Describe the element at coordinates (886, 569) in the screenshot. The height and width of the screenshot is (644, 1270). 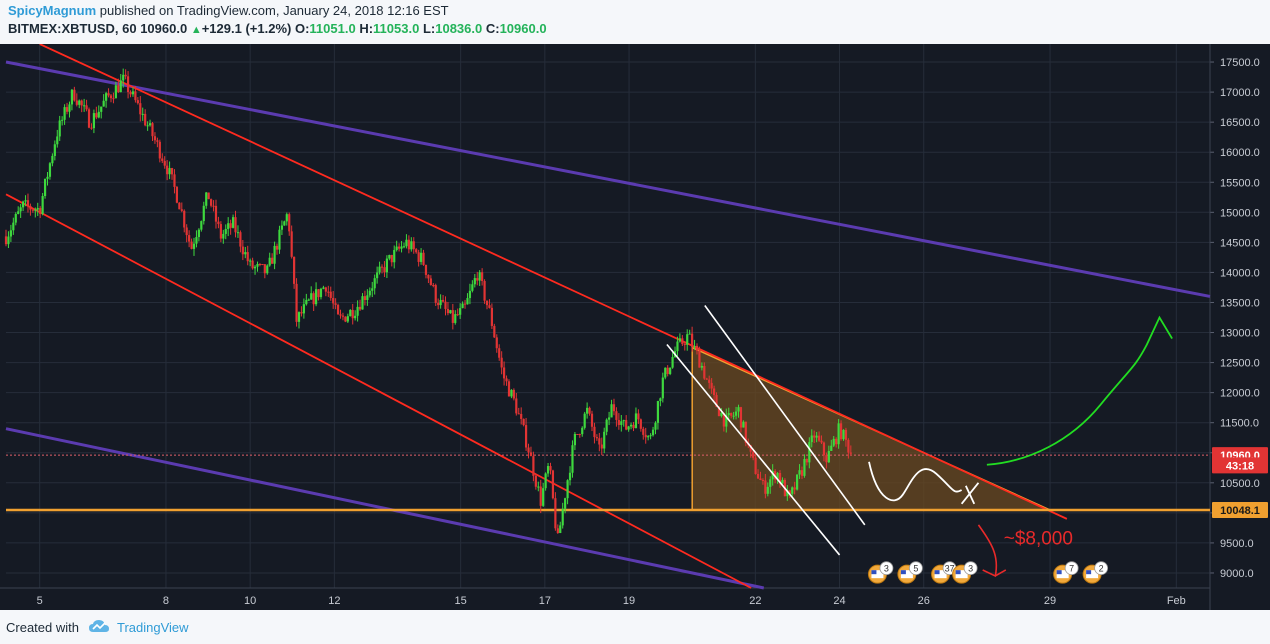
I see `badge-count: 3` at that location.